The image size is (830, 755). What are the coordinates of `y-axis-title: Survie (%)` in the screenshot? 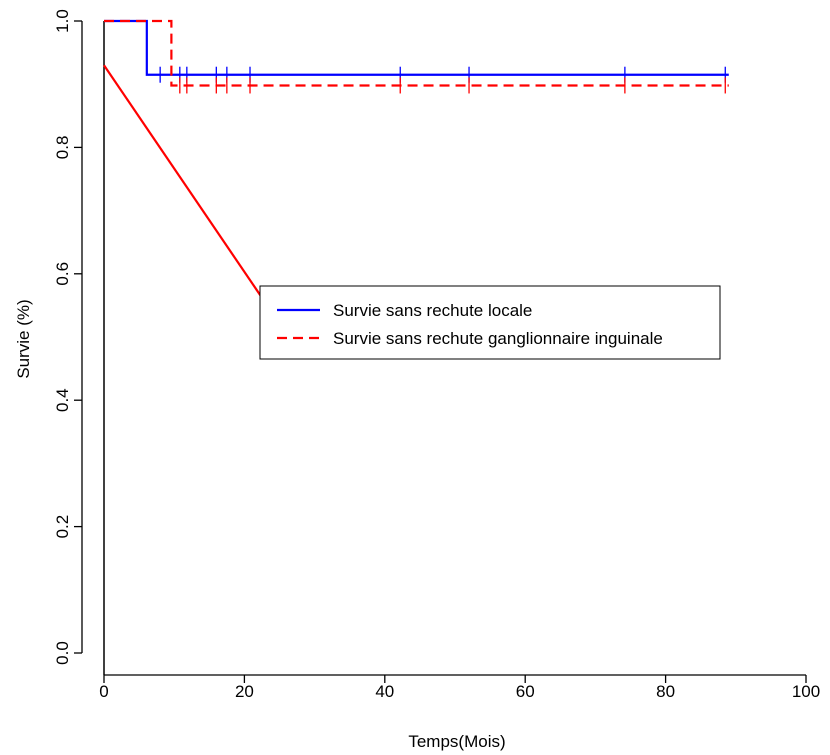 It's located at (23, 338).